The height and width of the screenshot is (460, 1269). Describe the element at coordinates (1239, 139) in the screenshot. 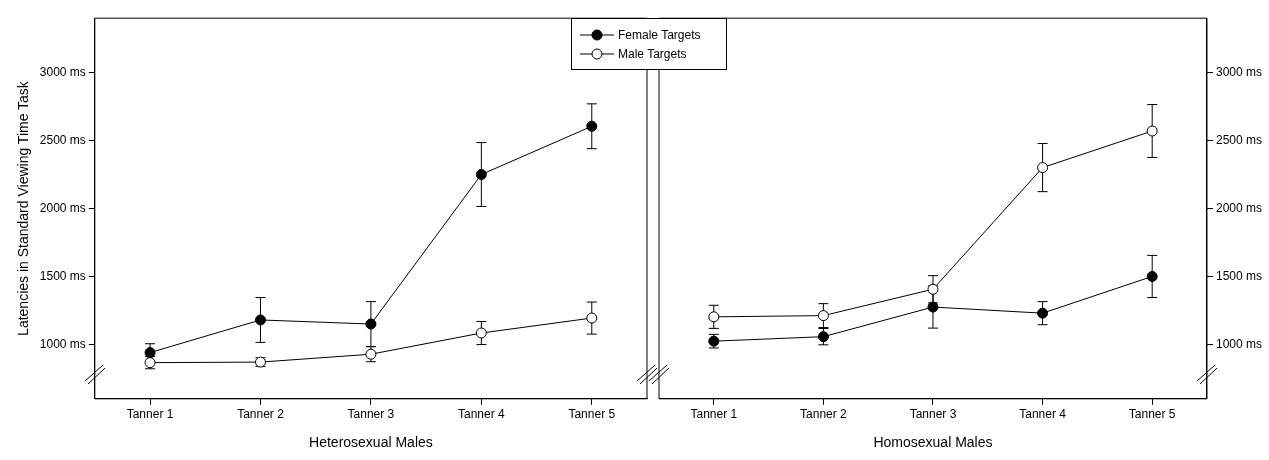

I see `y2-tick-label: 2500 ms` at that location.